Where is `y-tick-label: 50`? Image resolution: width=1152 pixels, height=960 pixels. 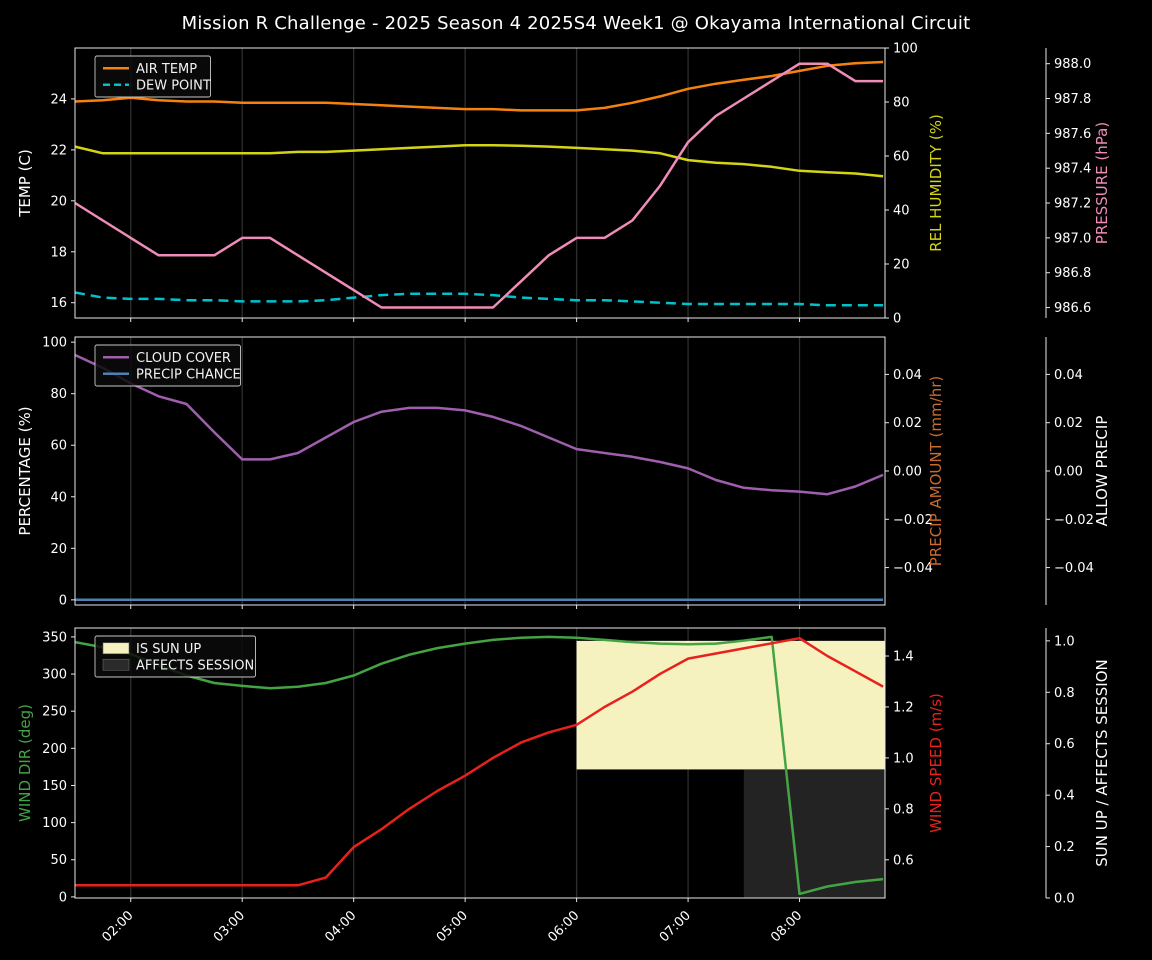 y-tick-label: 50 is located at coordinates (58, 860).